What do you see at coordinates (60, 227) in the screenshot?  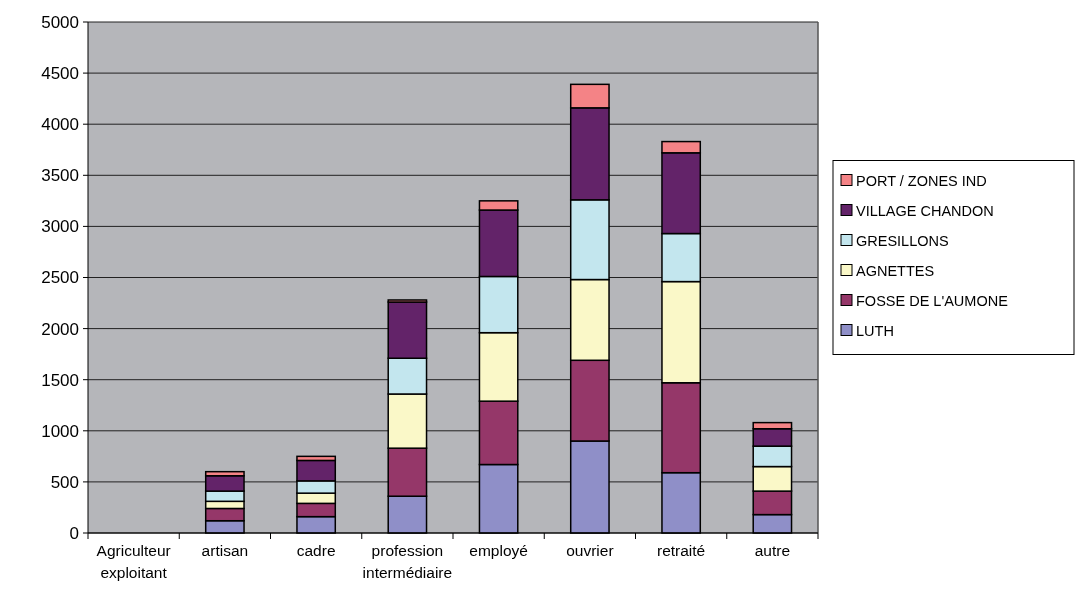 I see `y-tick-label: 3000` at bounding box center [60, 227].